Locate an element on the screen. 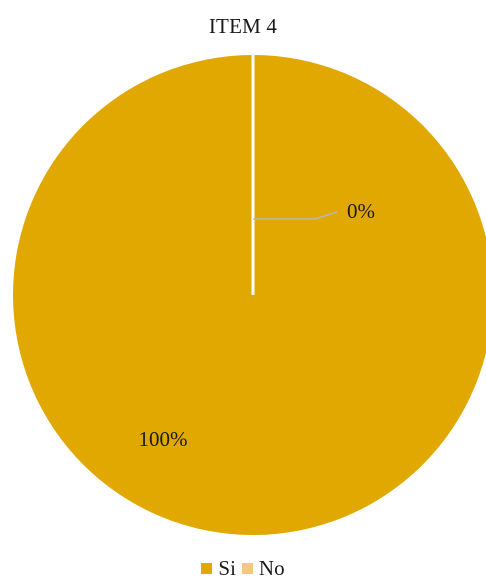 This screenshot has width=486, height=584. legend-label-si: Si is located at coordinates (227, 568).